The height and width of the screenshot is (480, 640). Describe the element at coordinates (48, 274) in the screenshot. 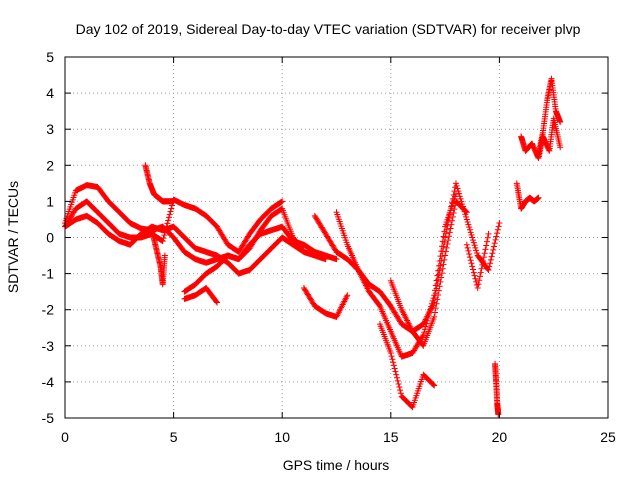

I see `y-tick-label: -1` at that location.